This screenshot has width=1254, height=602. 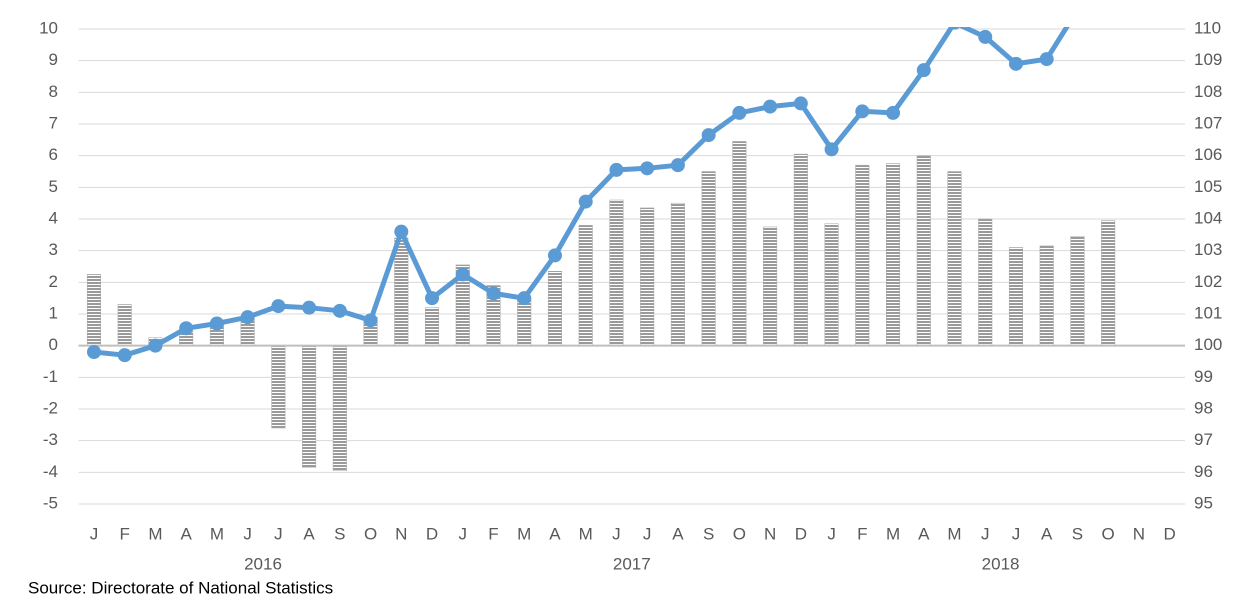 I want to click on y-tick-label: 0, so click(x=53, y=344).